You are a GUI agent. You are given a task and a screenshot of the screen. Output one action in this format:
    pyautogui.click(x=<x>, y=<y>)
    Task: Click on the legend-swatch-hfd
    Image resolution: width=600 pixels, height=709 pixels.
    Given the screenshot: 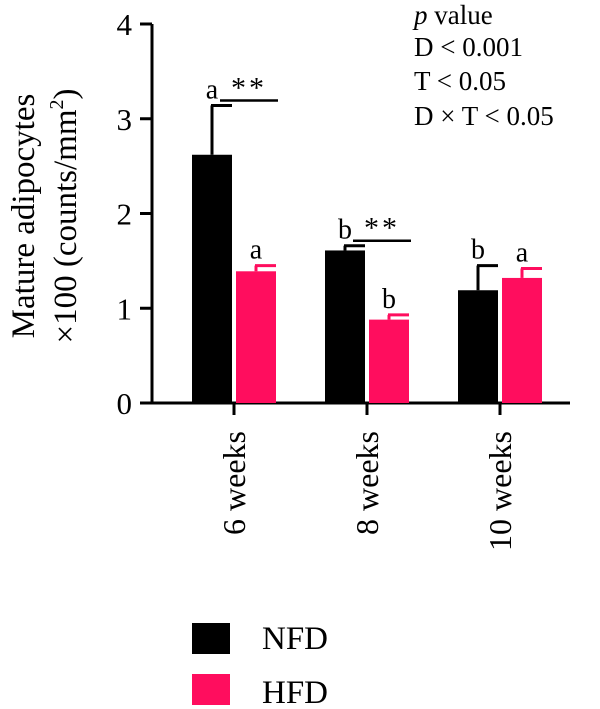 What is the action you would take?
    pyautogui.click(x=211, y=689)
    